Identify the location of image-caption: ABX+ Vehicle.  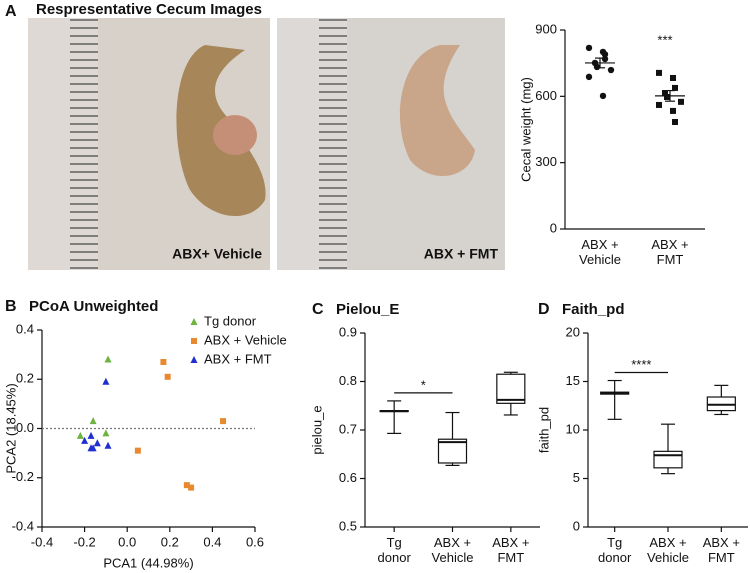
(217, 254).